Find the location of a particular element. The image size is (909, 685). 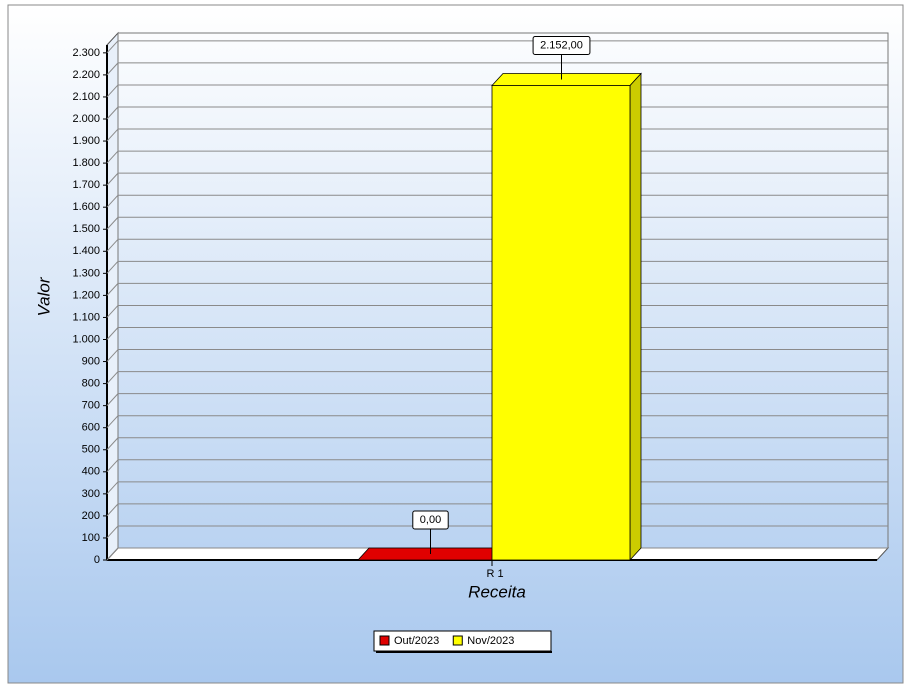

y-tick-label: 400 is located at coordinates (91, 472).